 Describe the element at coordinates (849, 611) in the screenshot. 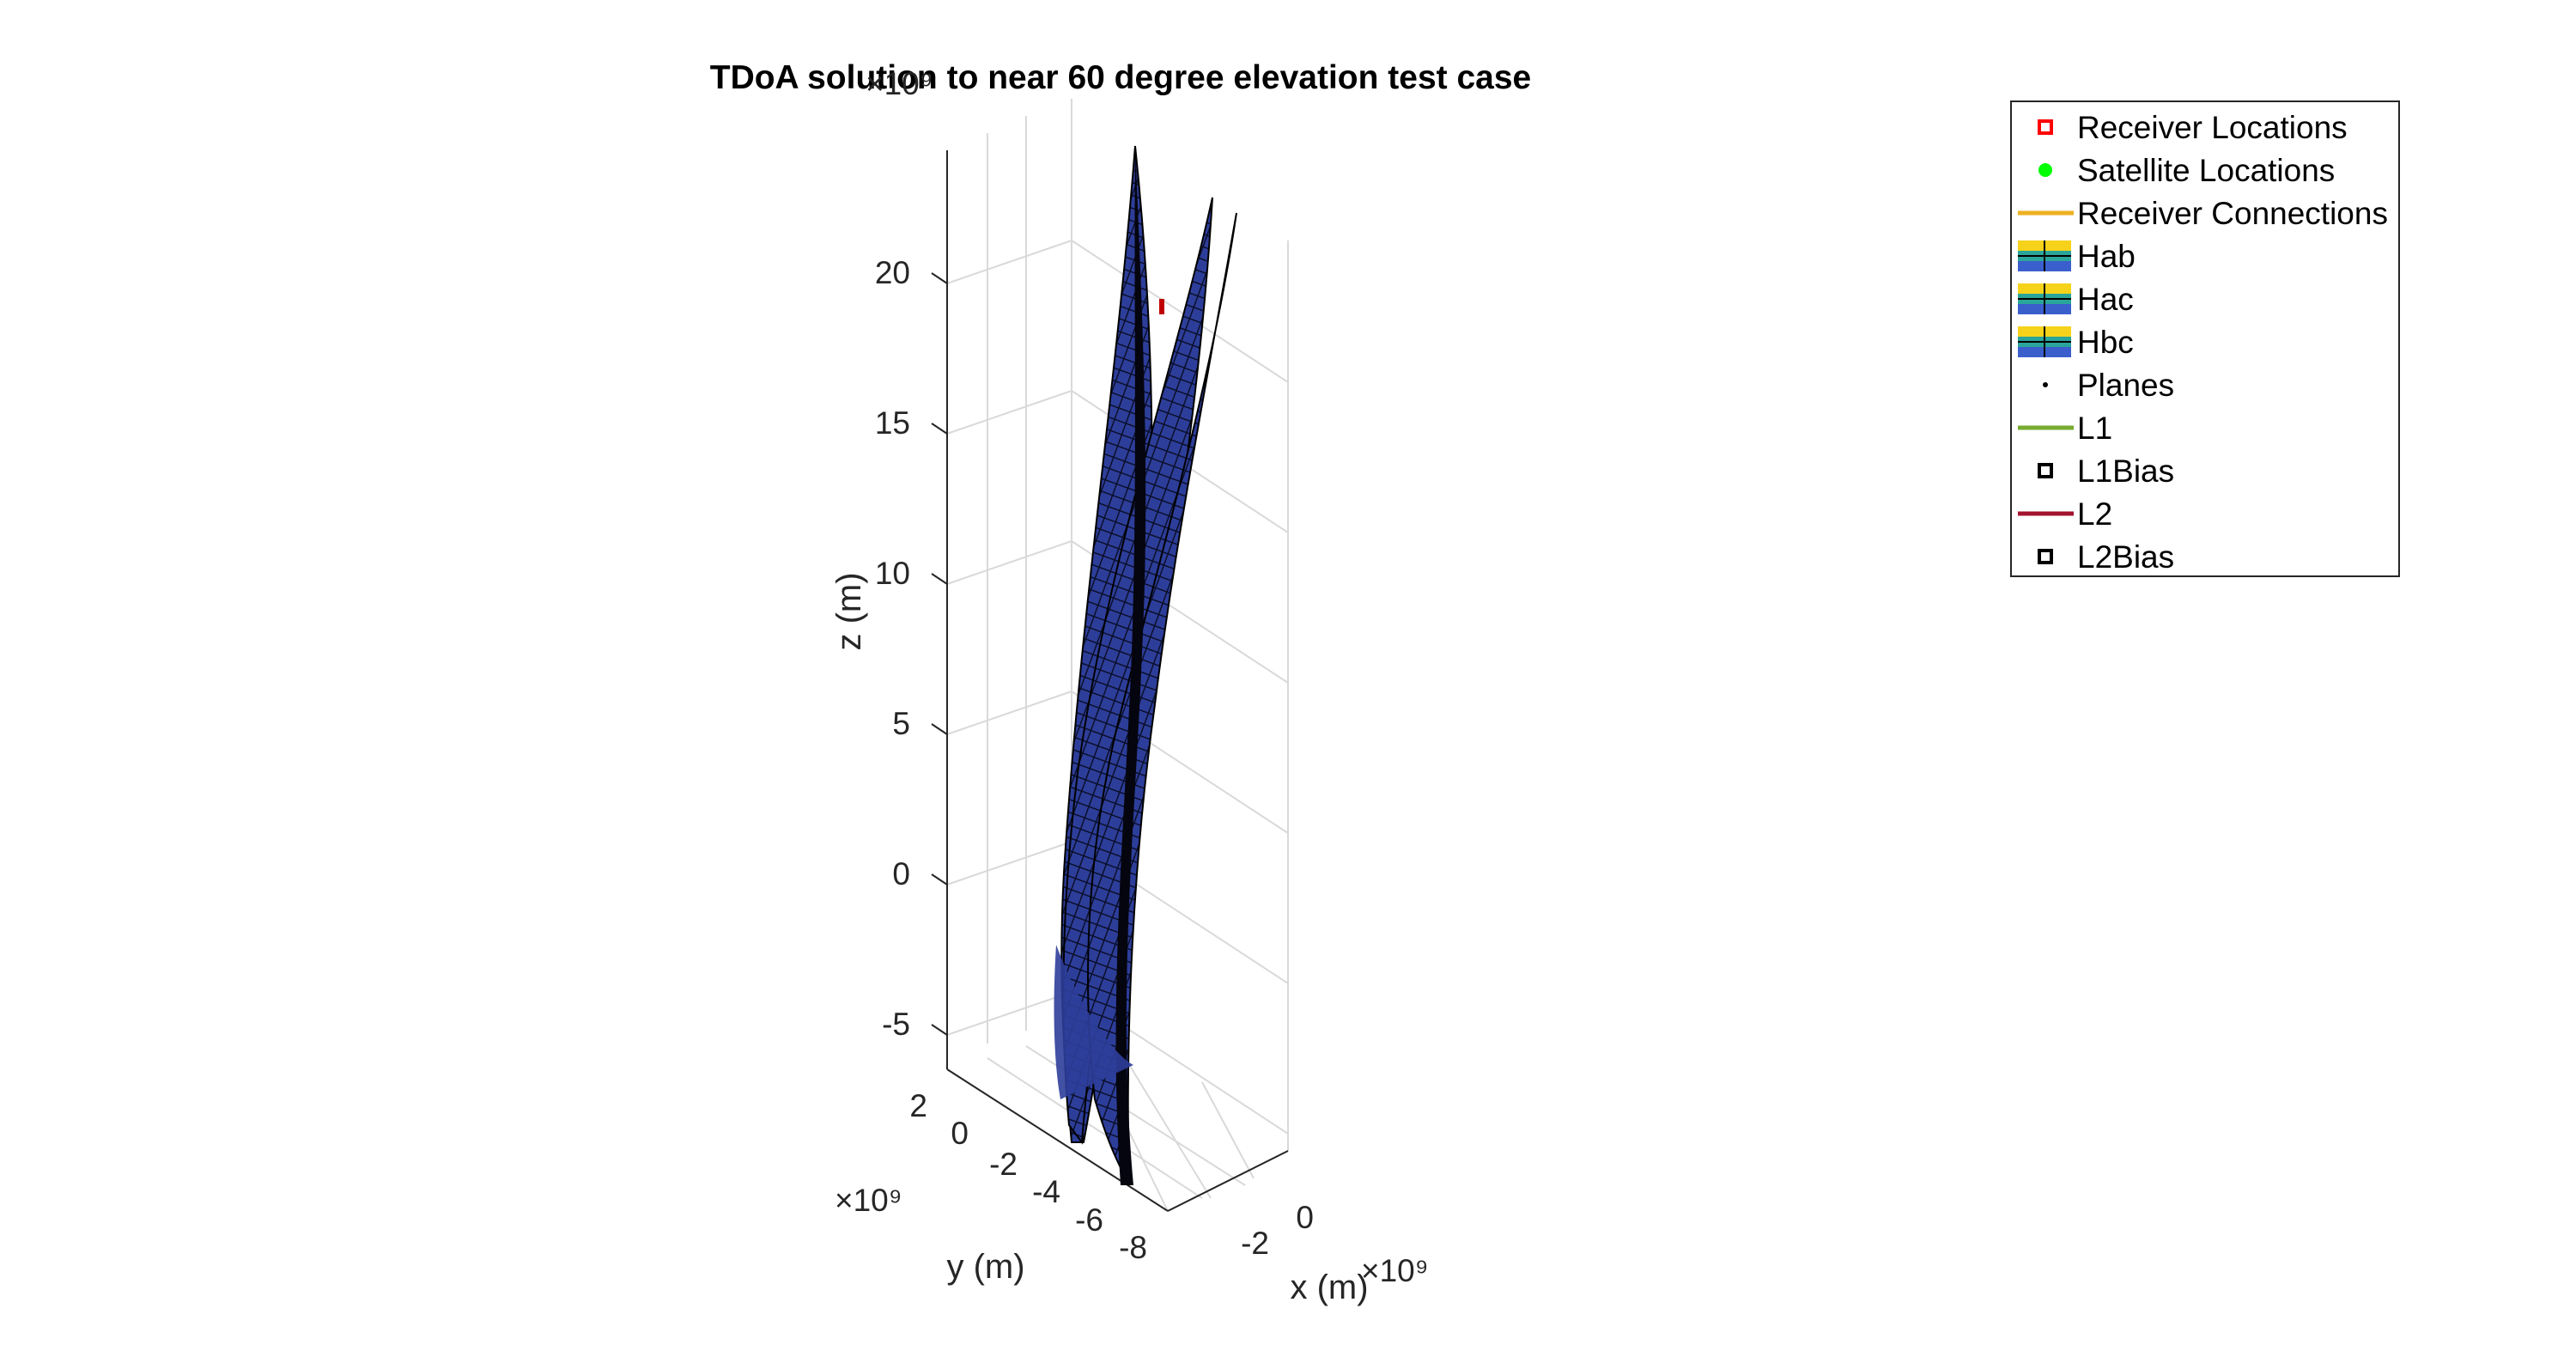

I see `z-axis-label: z (m)` at that location.